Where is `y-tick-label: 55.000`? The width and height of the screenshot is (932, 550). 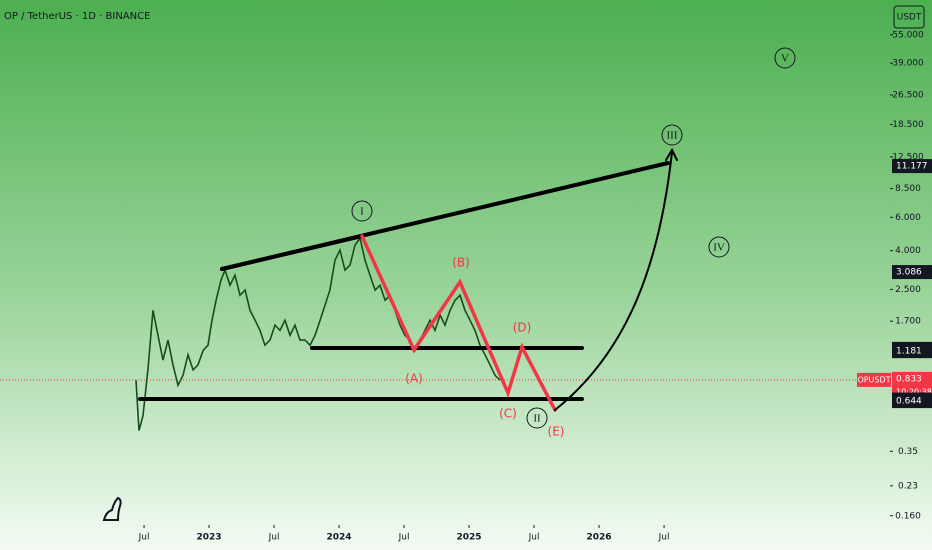
y-tick-label: 55.000 is located at coordinates (908, 35).